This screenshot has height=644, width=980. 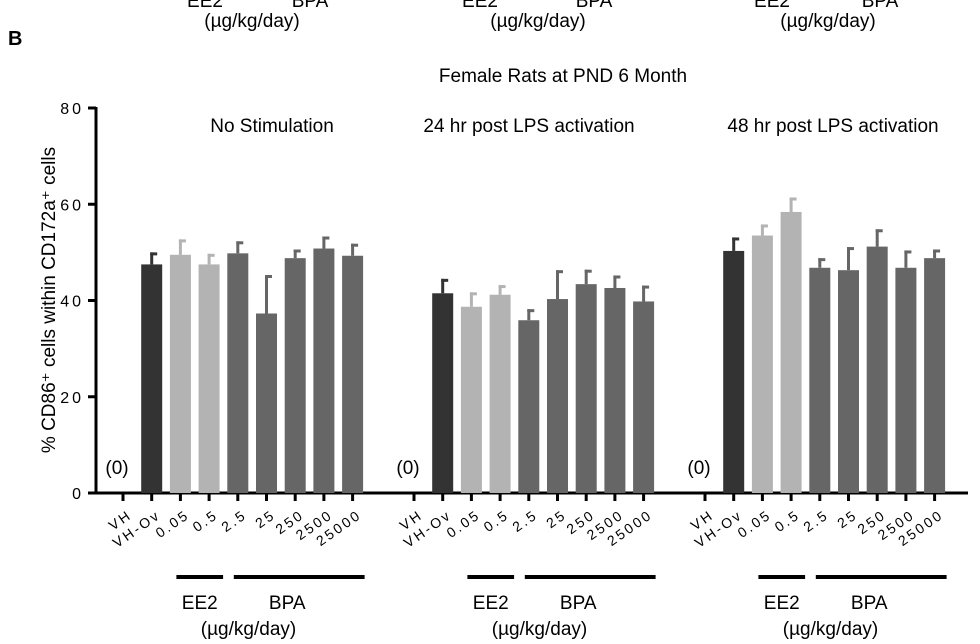 What do you see at coordinates (310, 6) in the screenshot?
I see `top-crop-bpa-label-1: BPA` at bounding box center [310, 6].